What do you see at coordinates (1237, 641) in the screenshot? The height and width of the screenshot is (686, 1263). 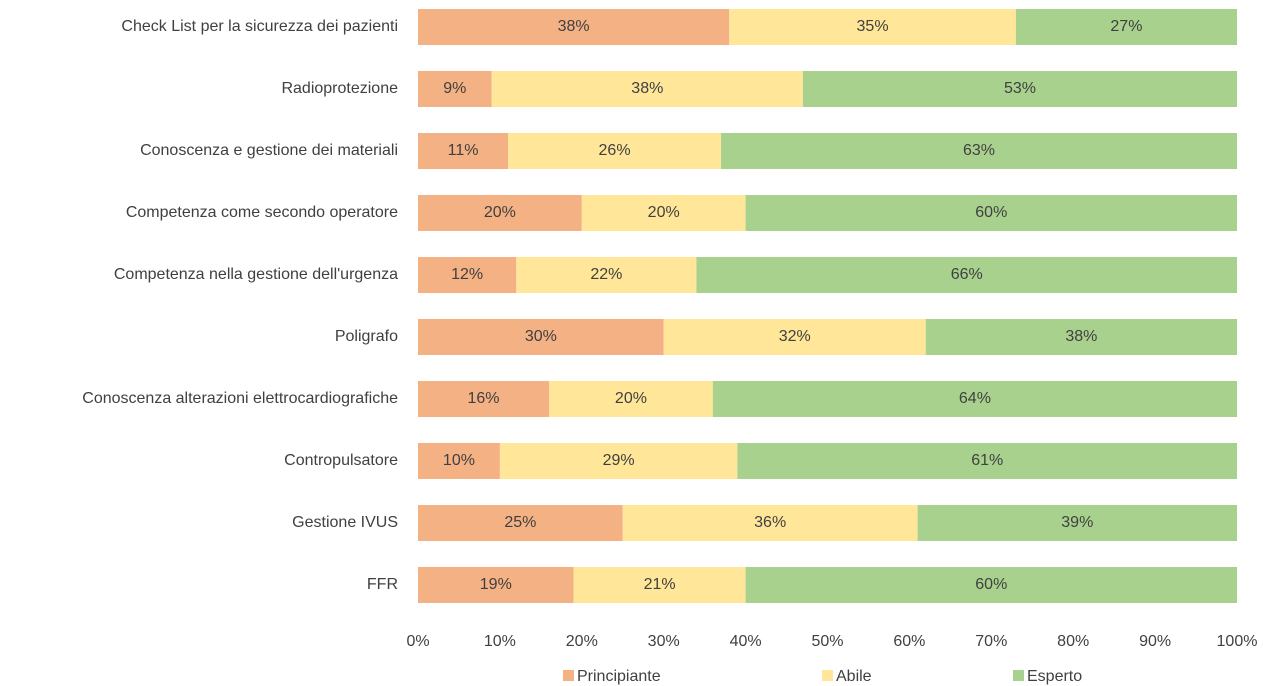 I see `x-tick-label: 100%` at bounding box center [1237, 641].